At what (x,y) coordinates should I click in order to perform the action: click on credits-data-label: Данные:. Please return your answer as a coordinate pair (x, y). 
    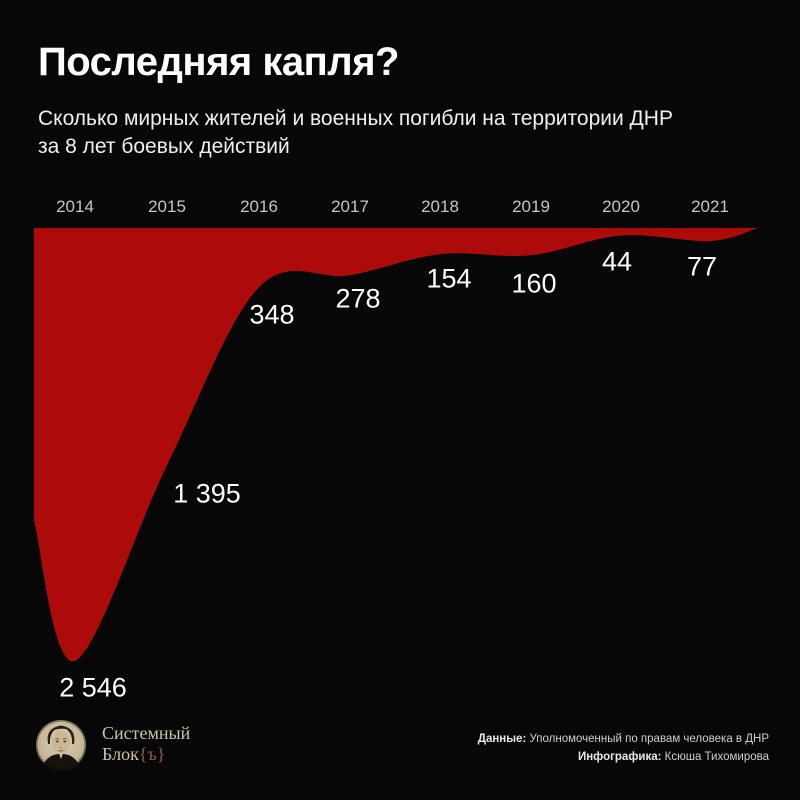
    Looking at the image, I should click on (502, 739).